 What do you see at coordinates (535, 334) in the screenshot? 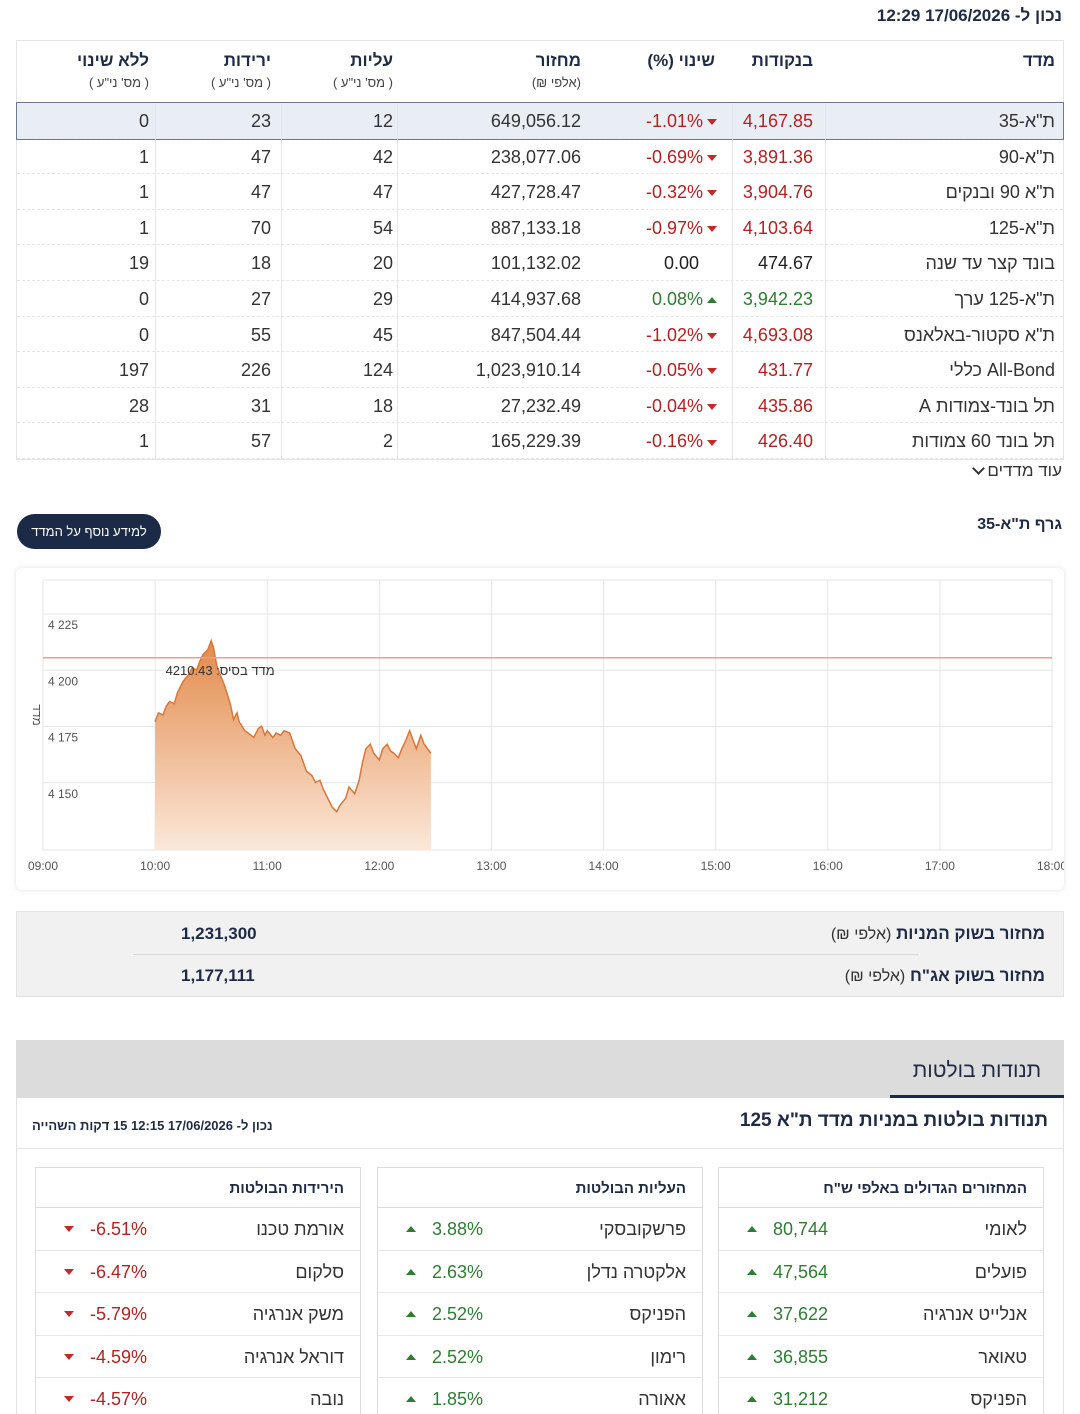
I see `index-turnover: 847,504.44` at bounding box center [535, 334].